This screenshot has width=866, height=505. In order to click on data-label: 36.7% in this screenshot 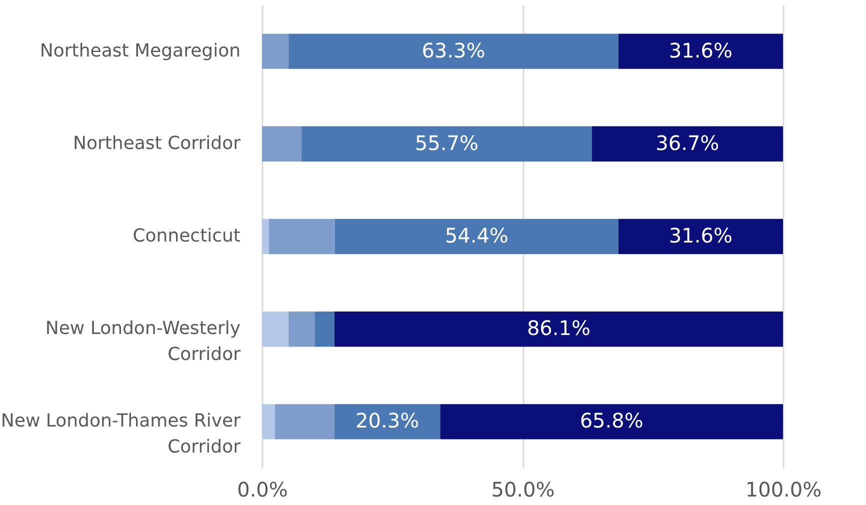, I will do `click(688, 142)`.